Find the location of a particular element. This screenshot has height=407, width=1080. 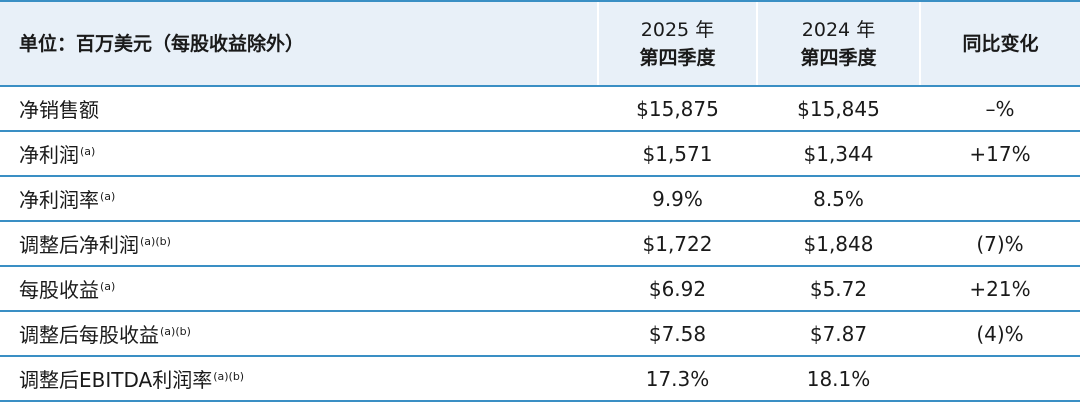

table-row: 净利润(a) $1,571 $1,344 +17% is located at coordinates (540, 154).